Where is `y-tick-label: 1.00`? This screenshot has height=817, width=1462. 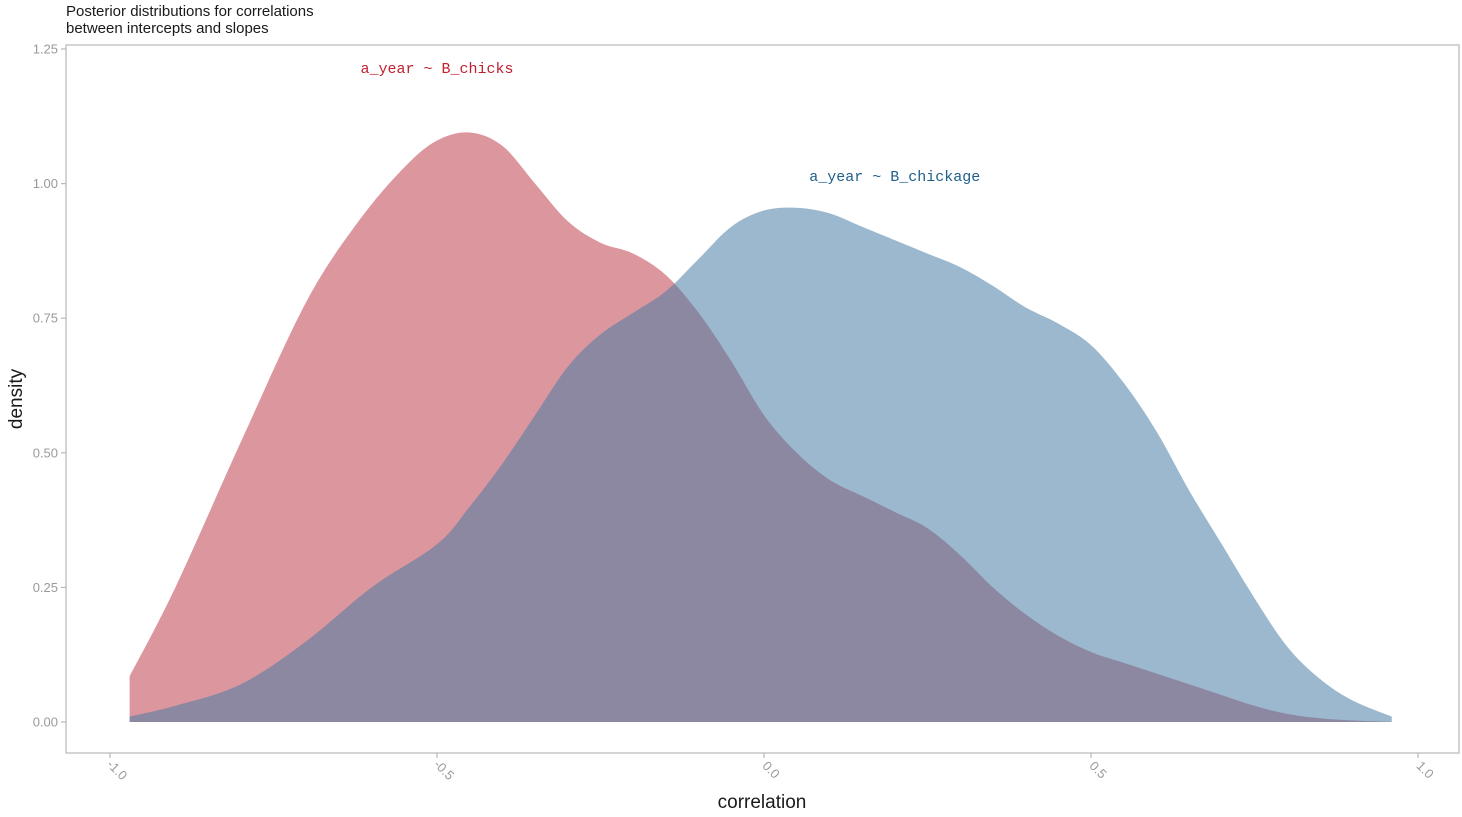 y-tick-label: 1.00 is located at coordinates (45, 183).